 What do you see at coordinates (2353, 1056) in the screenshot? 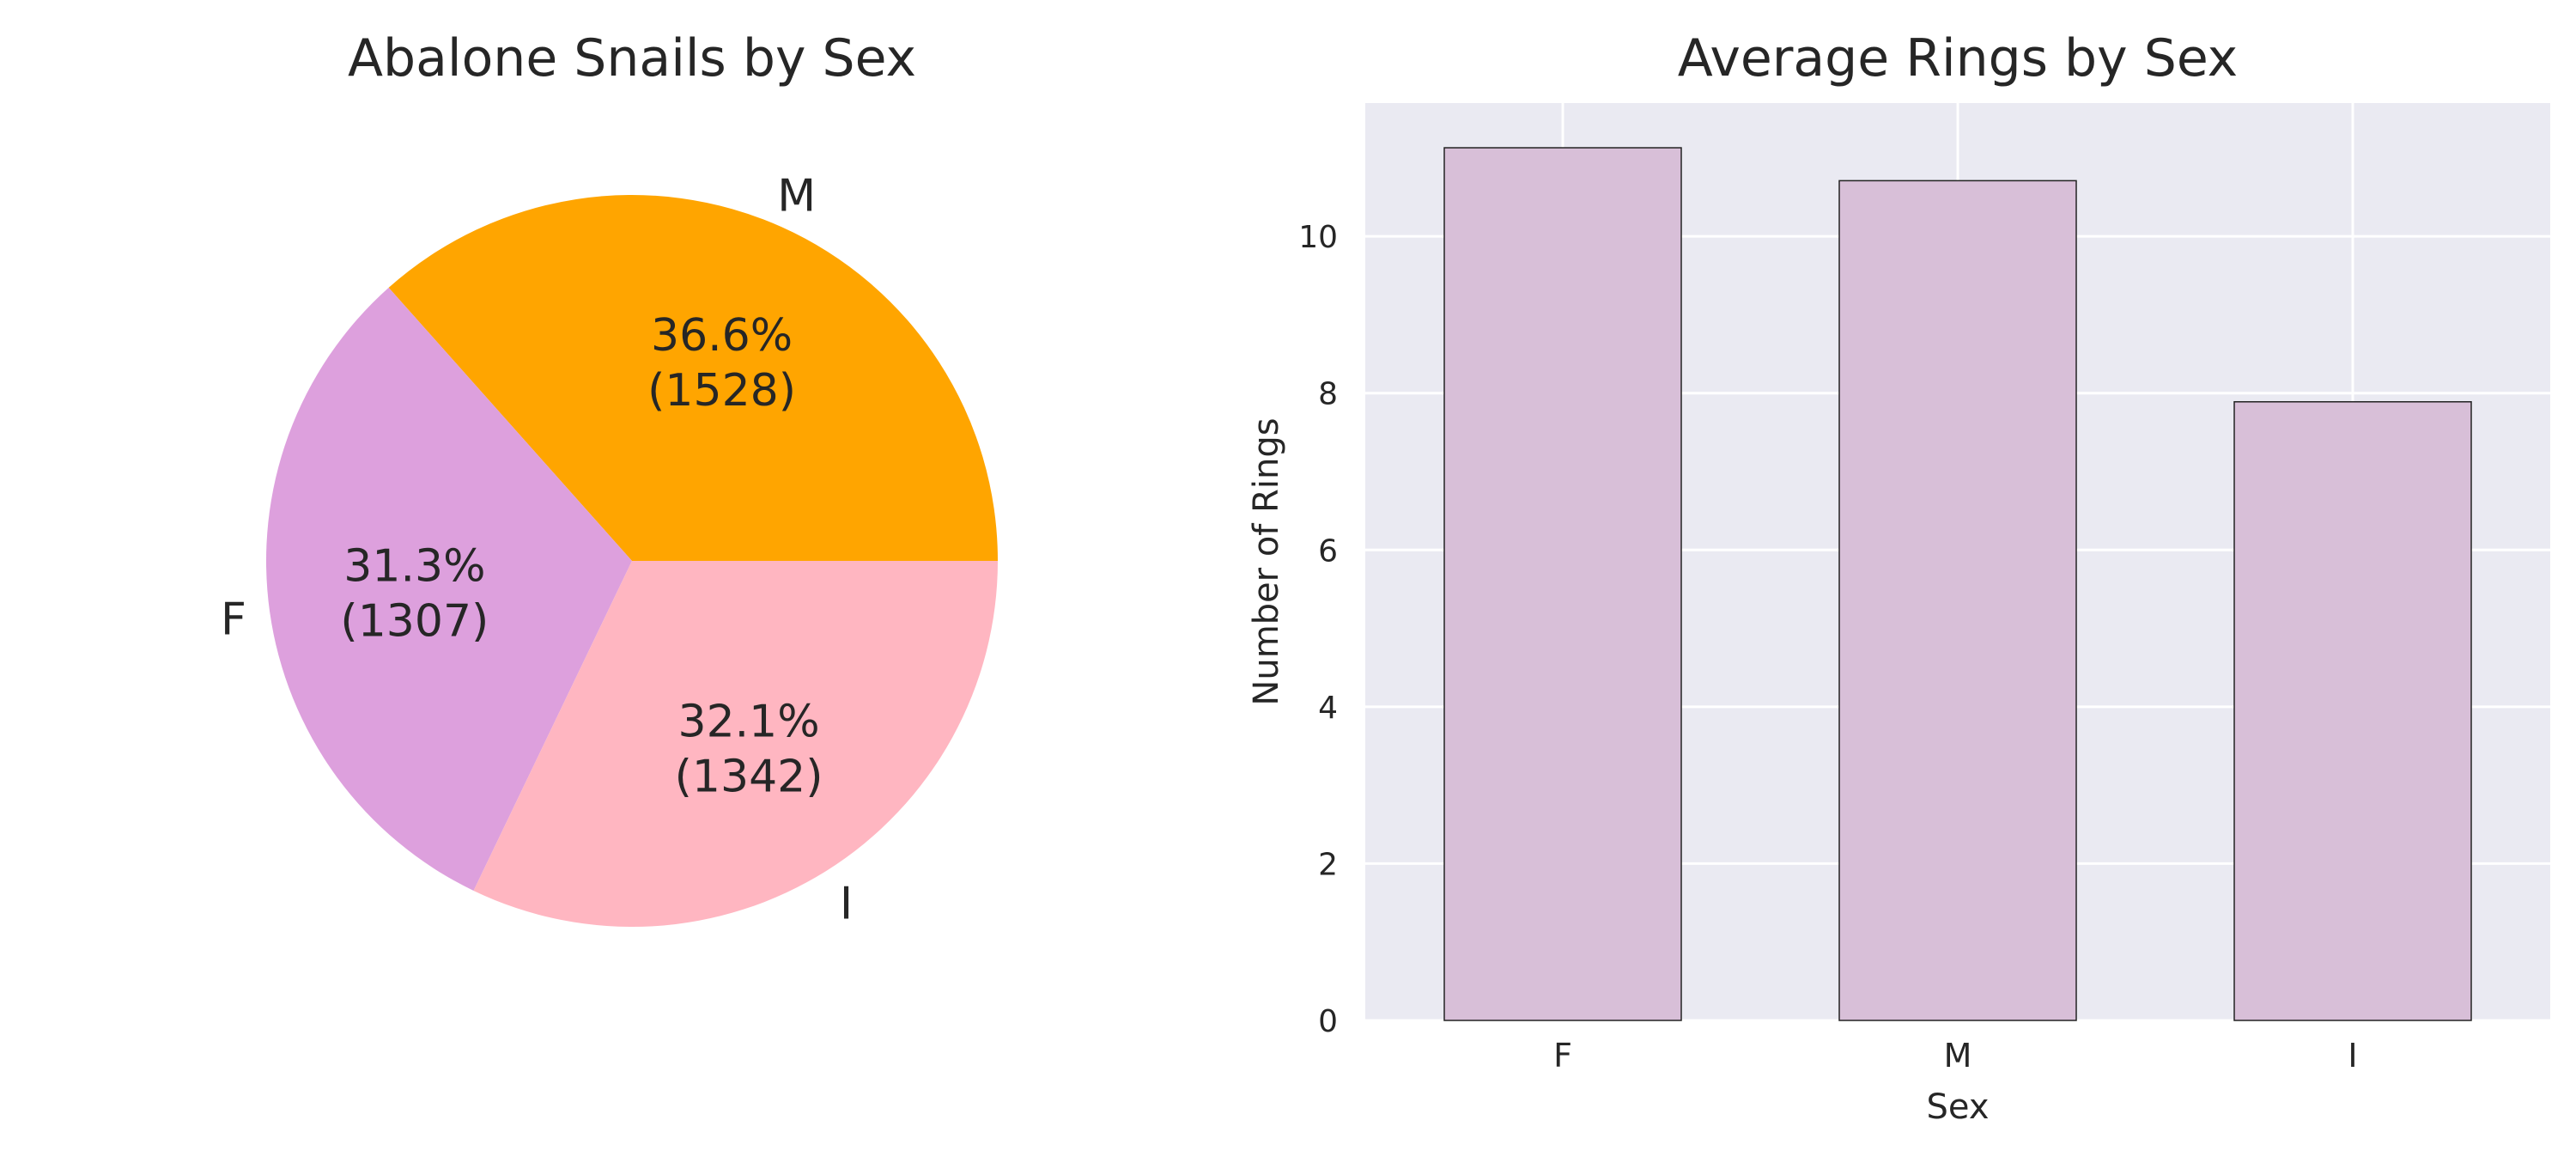
I see `x-tick-label-i: I` at bounding box center [2353, 1056].